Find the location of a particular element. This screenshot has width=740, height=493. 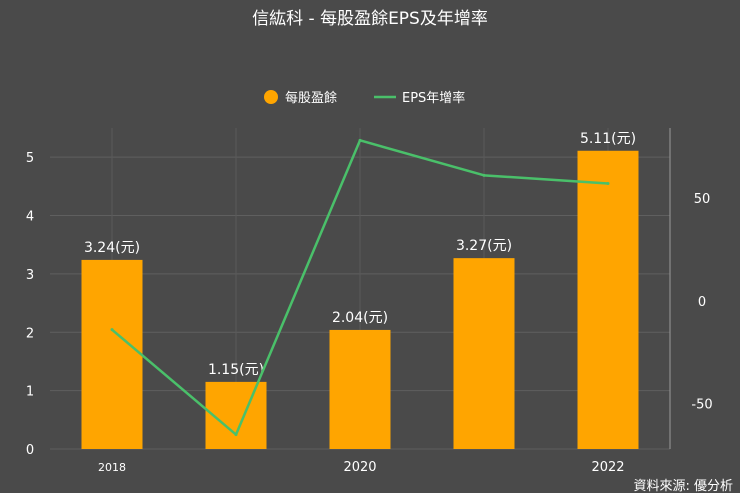

bar-label-2019: 1.15(元) is located at coordinates (236, 370).